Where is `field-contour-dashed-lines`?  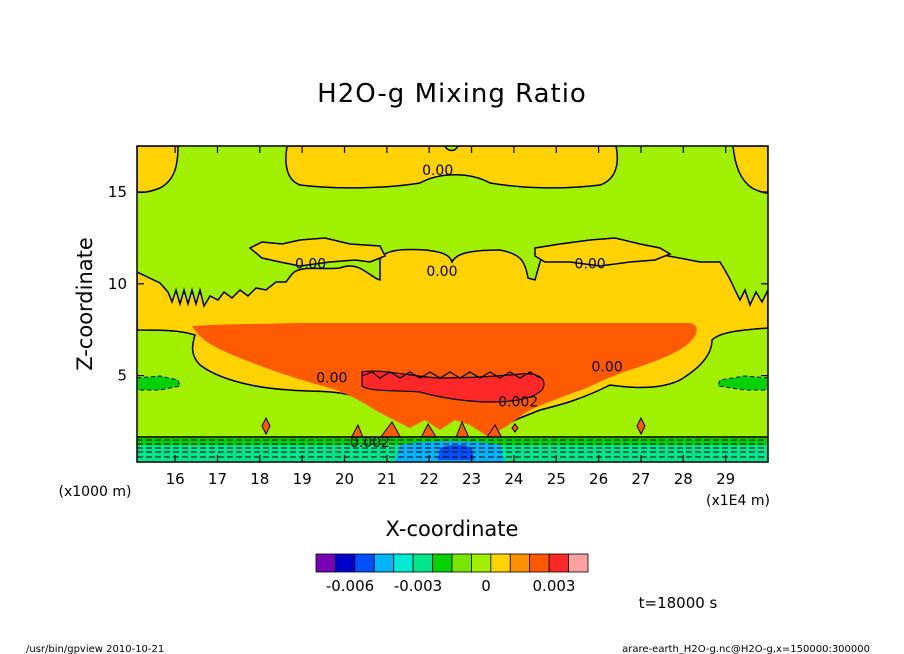 field-contour-dashed-lines is located at coordinates (452, 448).